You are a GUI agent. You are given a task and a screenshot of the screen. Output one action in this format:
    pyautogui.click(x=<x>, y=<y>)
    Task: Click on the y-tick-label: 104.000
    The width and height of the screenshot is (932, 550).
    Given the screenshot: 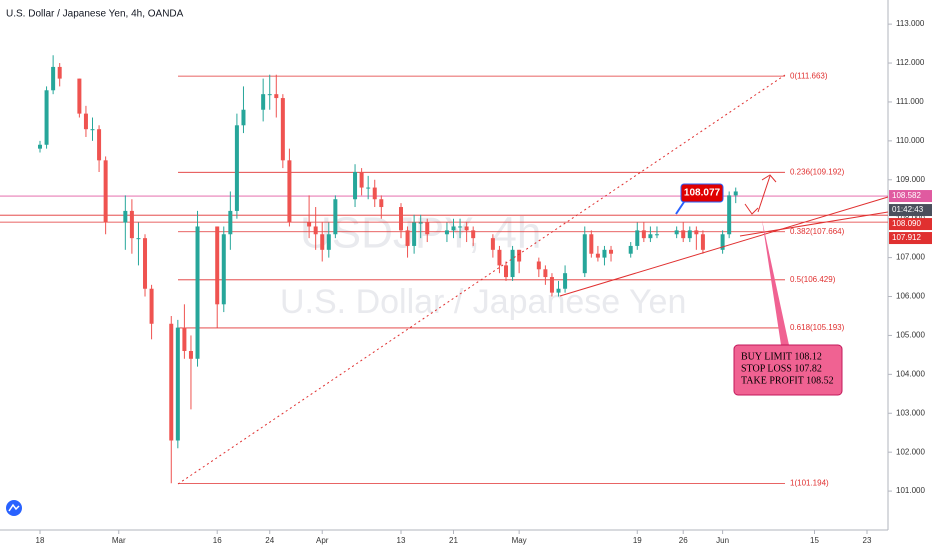 What is the action you would take?
    pyautogui.click(x=910, y=373)
    